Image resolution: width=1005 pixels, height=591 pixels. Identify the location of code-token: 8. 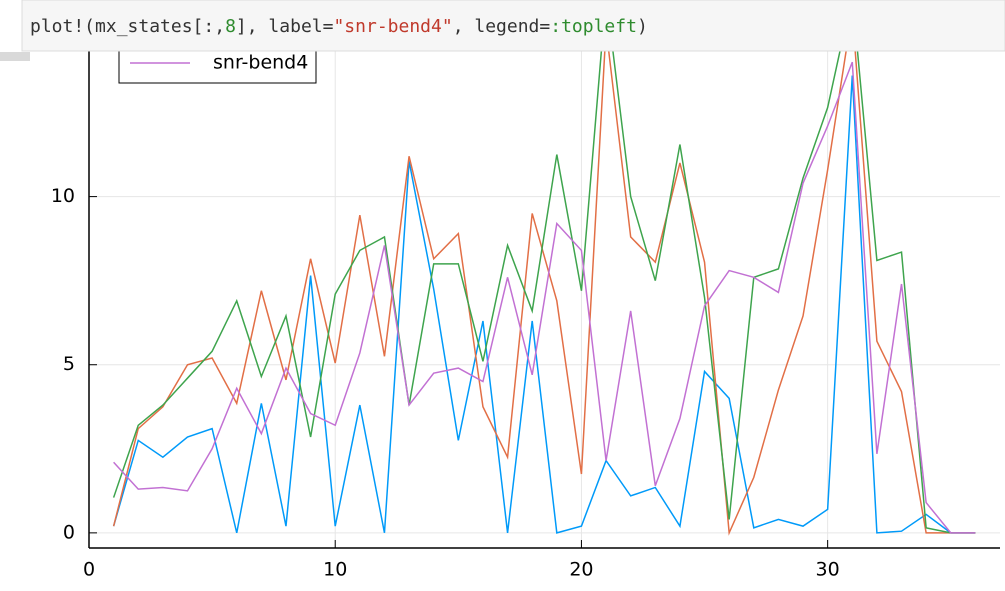
(230, 26).